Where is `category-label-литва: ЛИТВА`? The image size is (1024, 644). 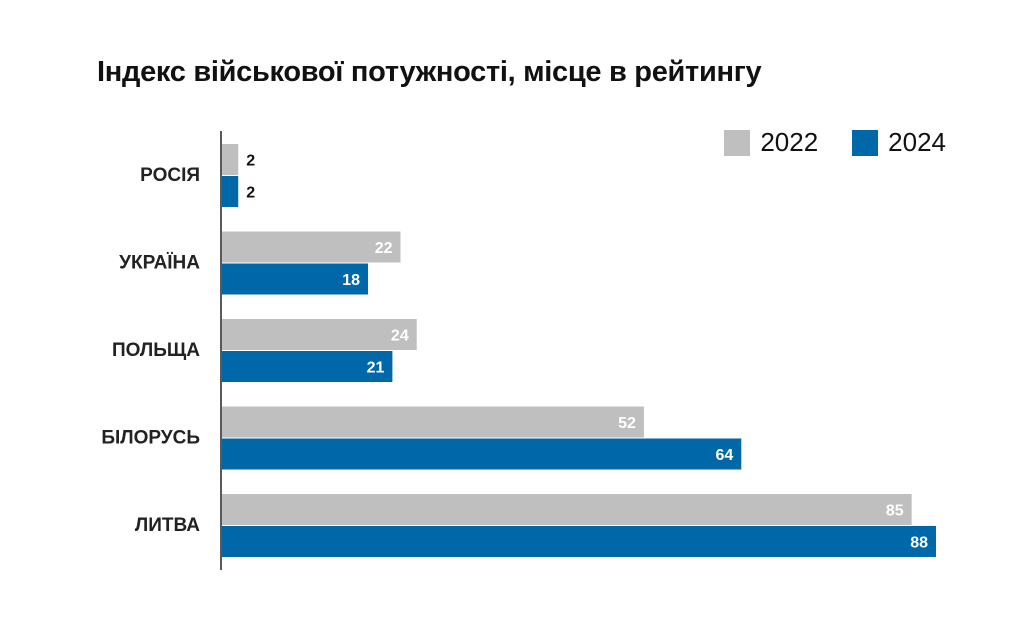 category-label-литва: ЛИТВА is located at coordinates (167, 525).